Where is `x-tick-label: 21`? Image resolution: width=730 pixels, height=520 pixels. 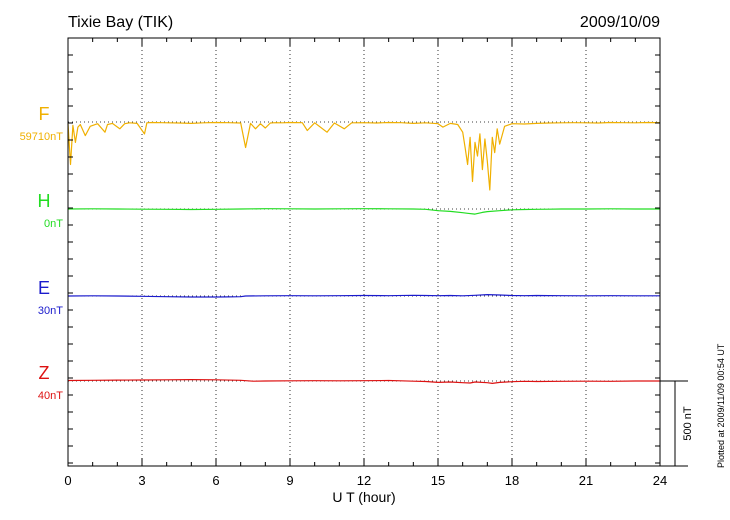
x-tick-label: 21 is located at coordinates (586, 480).